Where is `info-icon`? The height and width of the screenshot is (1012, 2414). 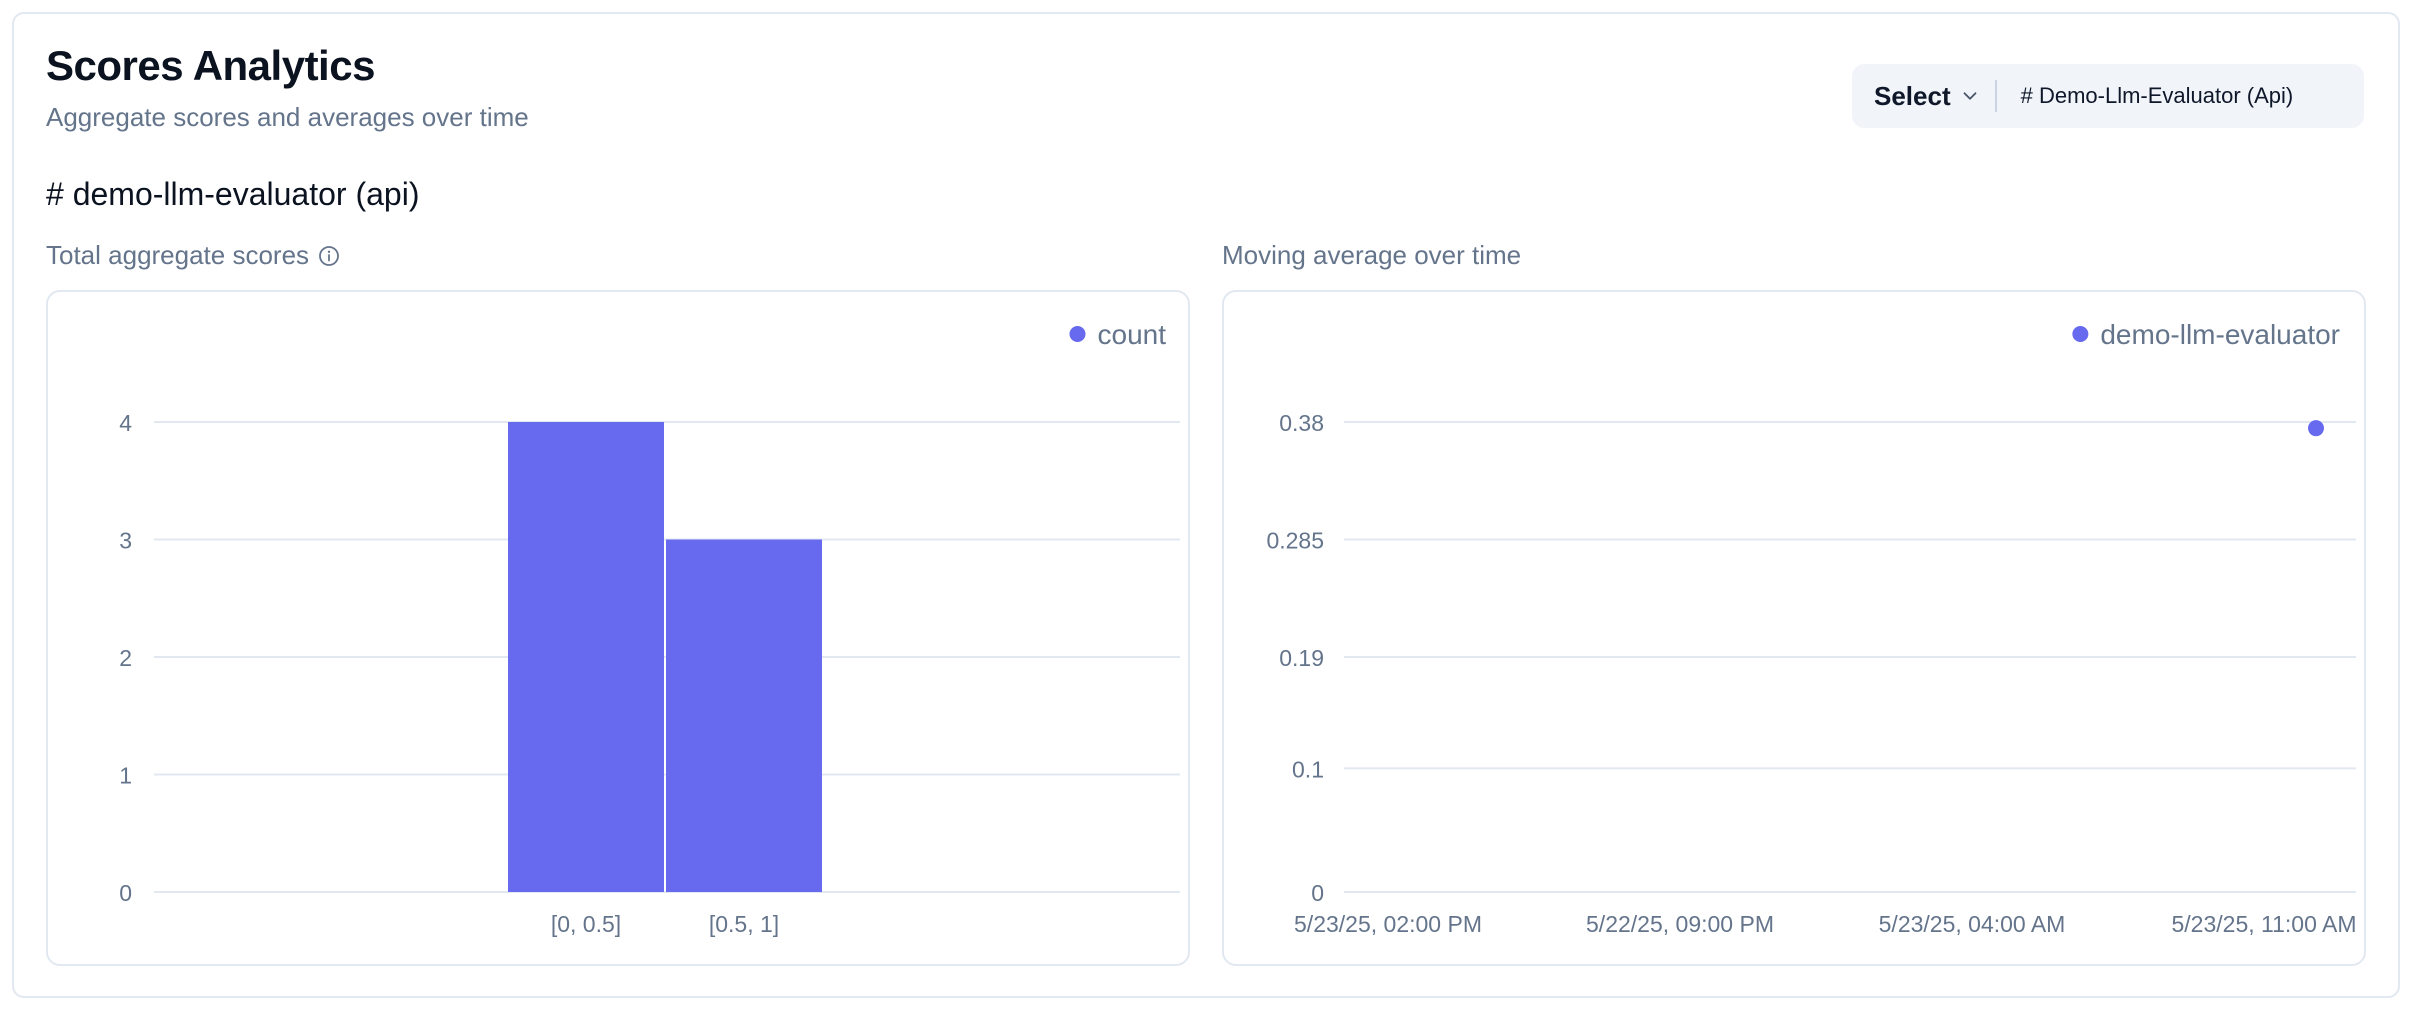 info-icon is located at coordinates (329, 256).